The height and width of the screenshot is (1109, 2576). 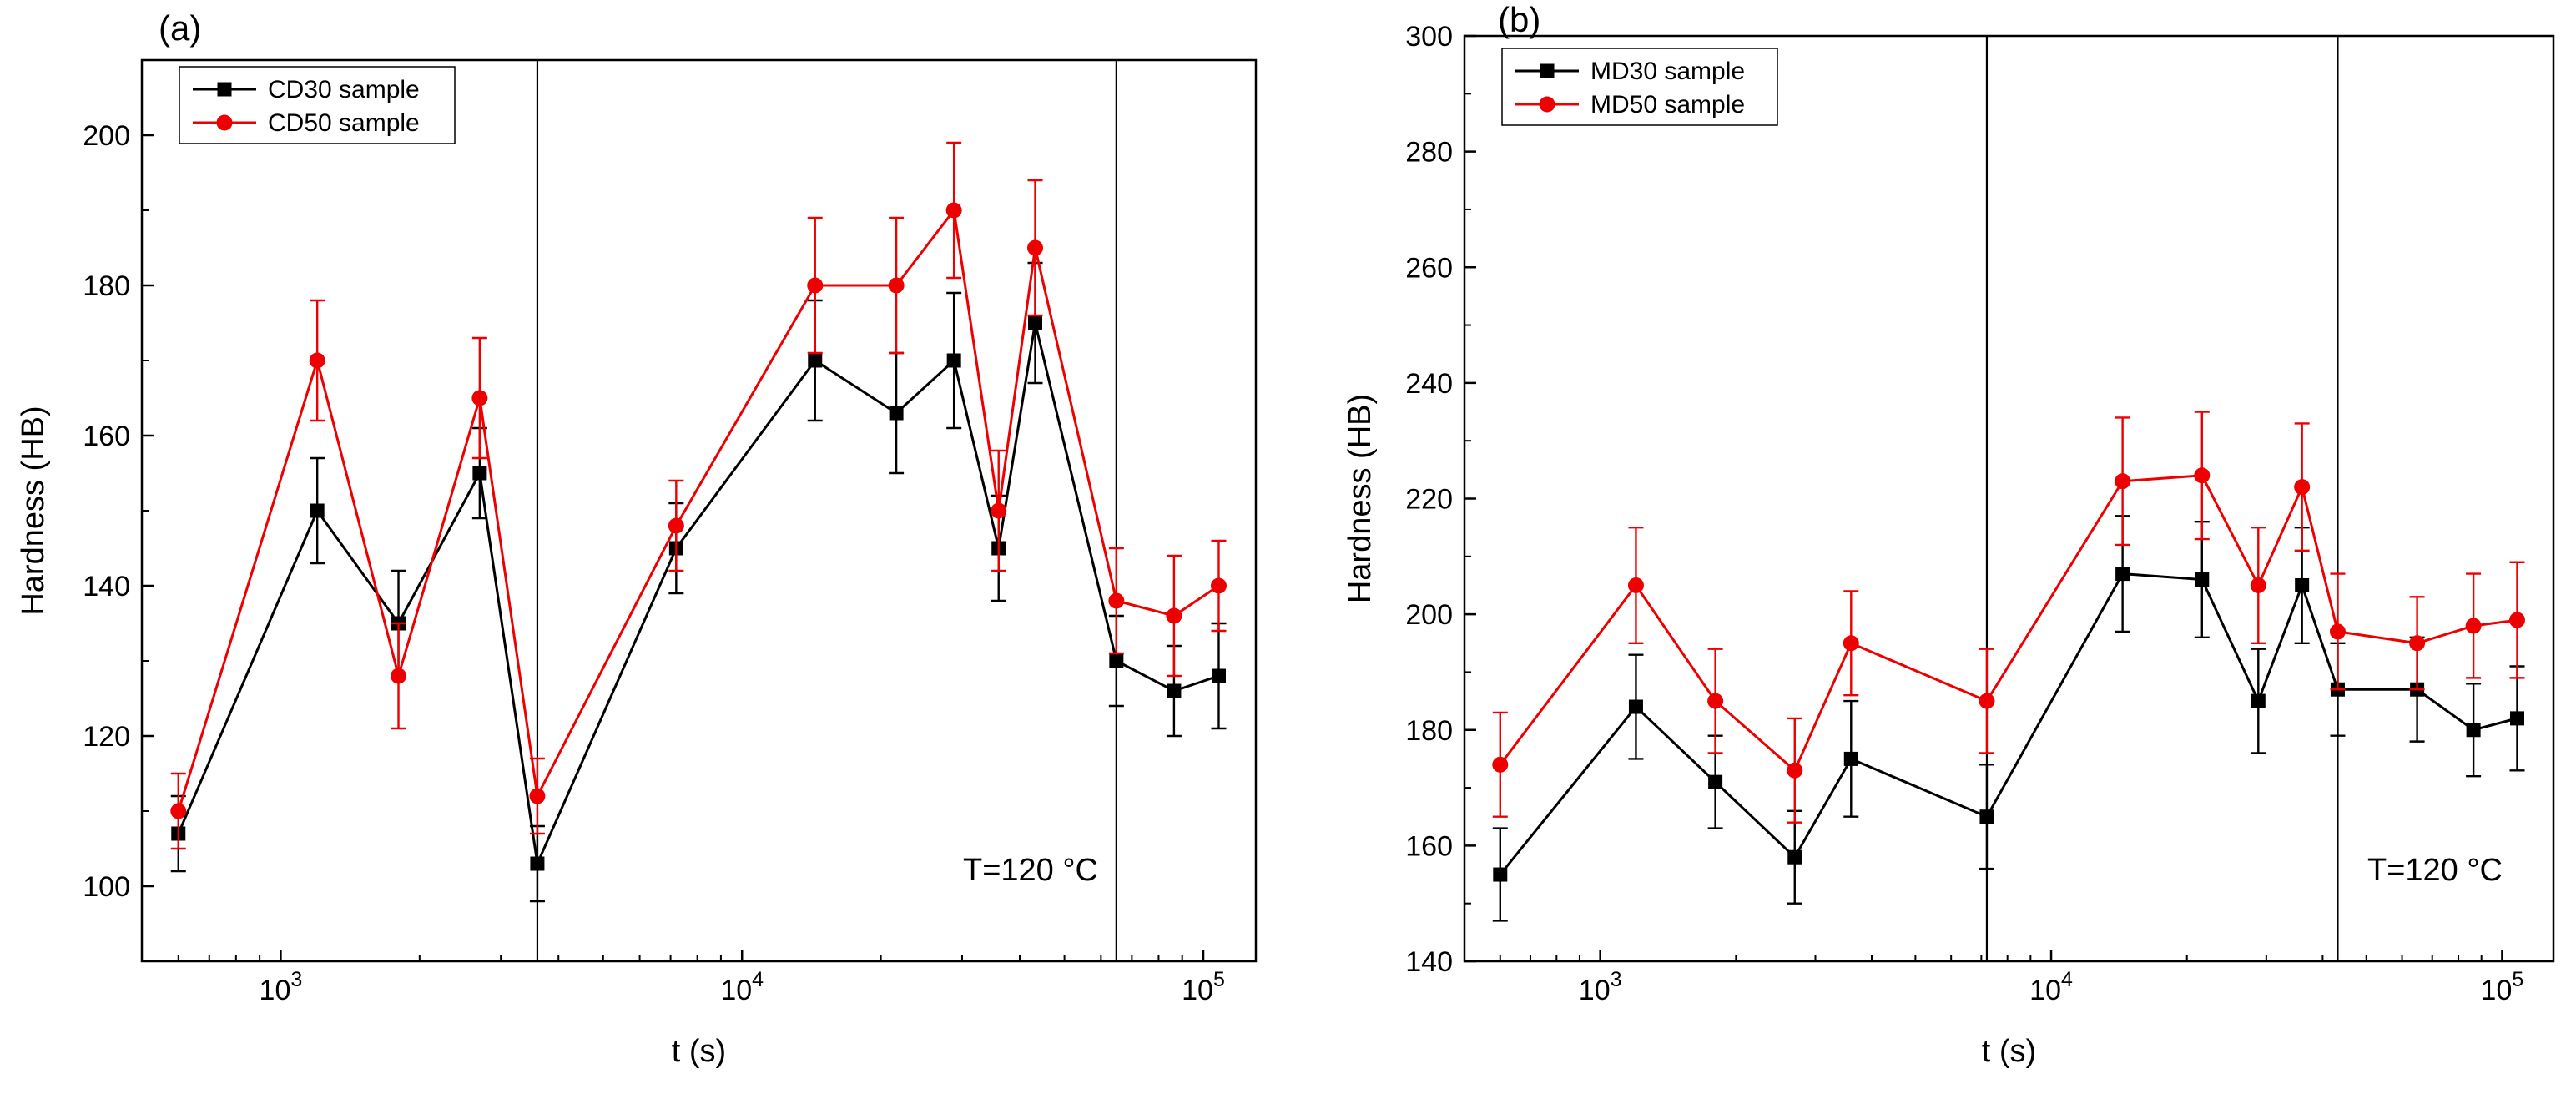 I want to click on y-tick-label: 280, so click(x=1429, y=153).